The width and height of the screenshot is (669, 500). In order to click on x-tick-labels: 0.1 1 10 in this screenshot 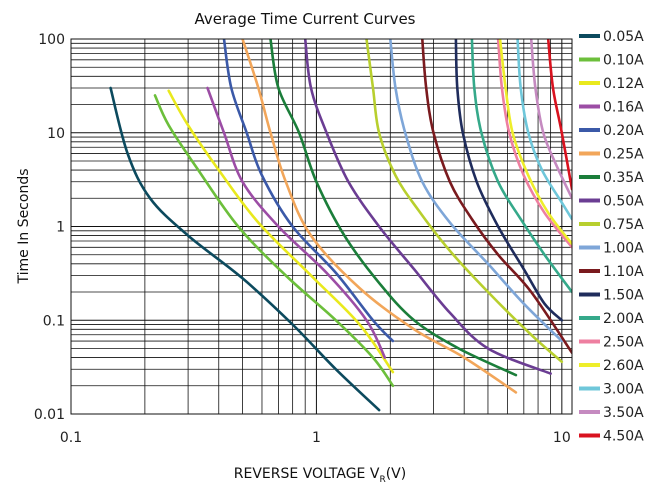, I will do `click(315, 438)`.